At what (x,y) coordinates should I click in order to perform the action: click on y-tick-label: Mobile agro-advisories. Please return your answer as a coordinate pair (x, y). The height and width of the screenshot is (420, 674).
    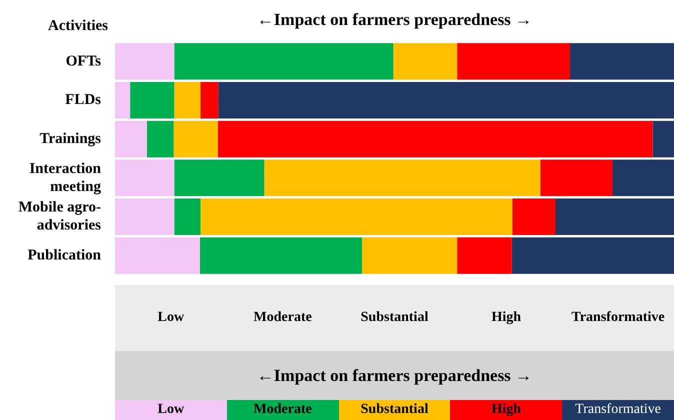
    Looking at the image, I should click on (60, 217).